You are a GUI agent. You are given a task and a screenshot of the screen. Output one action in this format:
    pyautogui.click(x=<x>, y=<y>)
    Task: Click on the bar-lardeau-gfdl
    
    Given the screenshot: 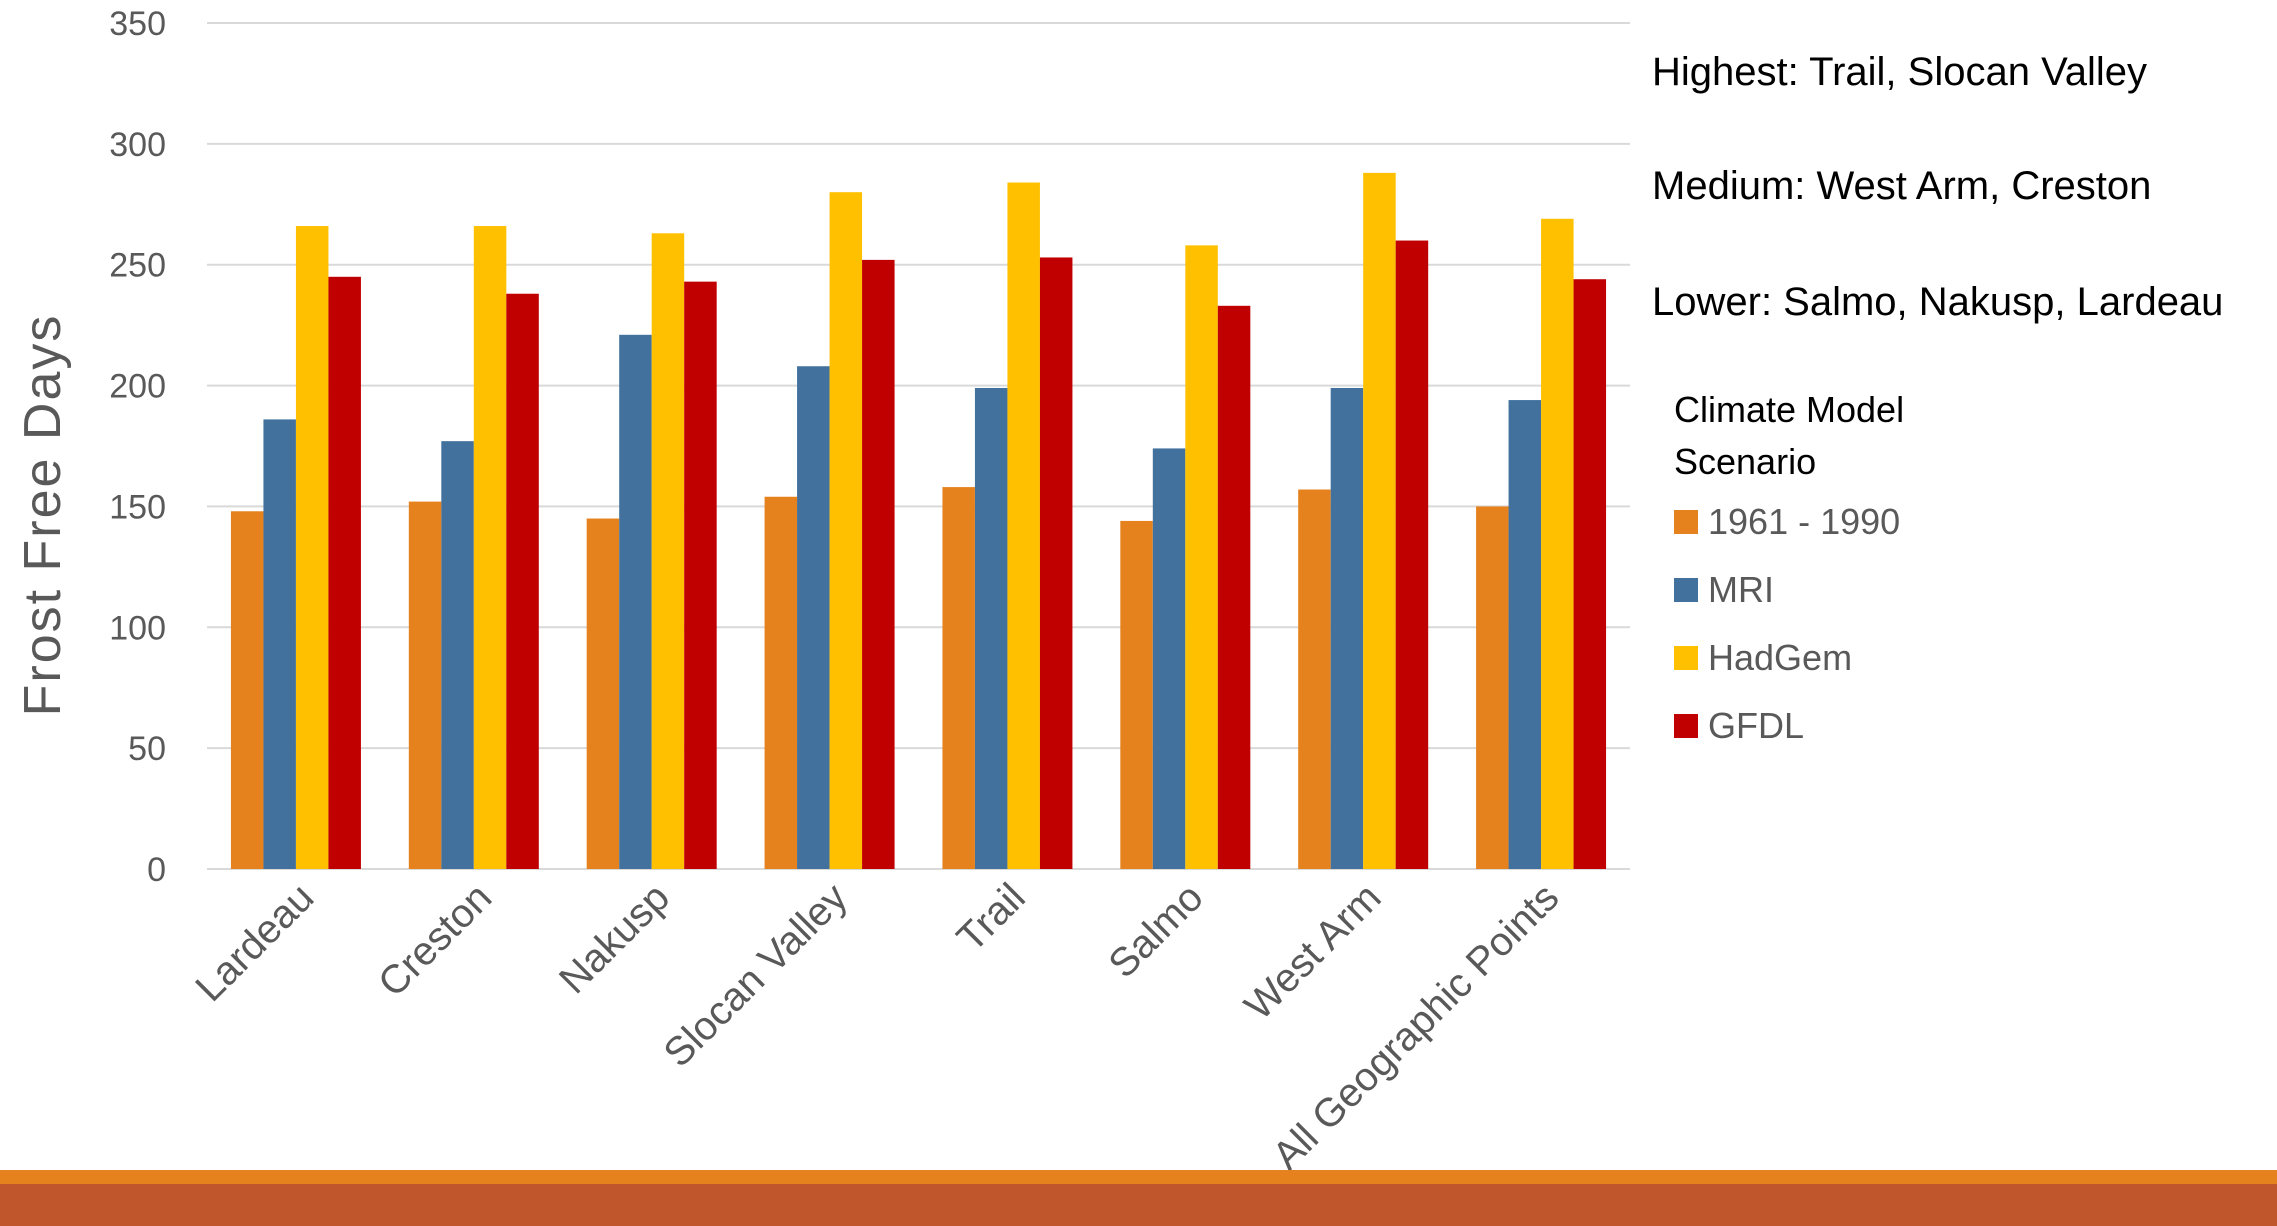 What is the action you would take?
    pyautogui.click(x=344, y=572)
    